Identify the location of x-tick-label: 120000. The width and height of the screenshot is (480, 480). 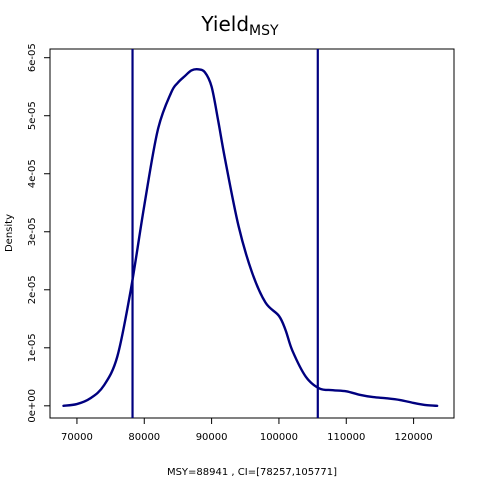
(414, 437).